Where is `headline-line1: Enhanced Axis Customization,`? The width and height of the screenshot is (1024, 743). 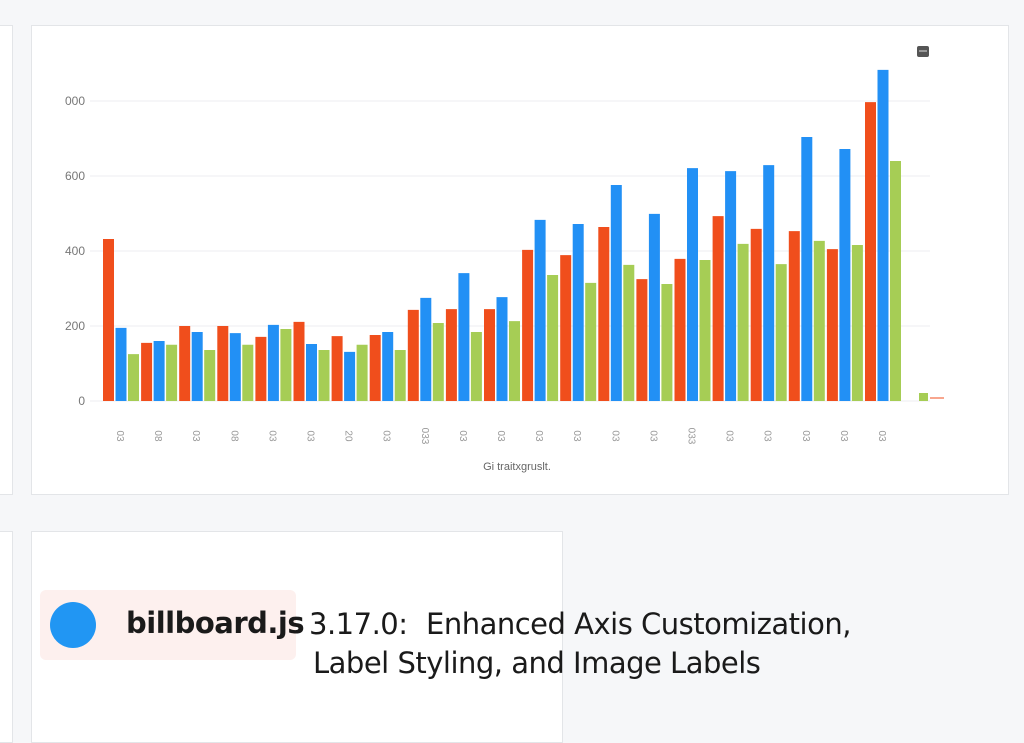
headline-line1: Enhanced Axis Customization, is located at coordinates (638, 624).